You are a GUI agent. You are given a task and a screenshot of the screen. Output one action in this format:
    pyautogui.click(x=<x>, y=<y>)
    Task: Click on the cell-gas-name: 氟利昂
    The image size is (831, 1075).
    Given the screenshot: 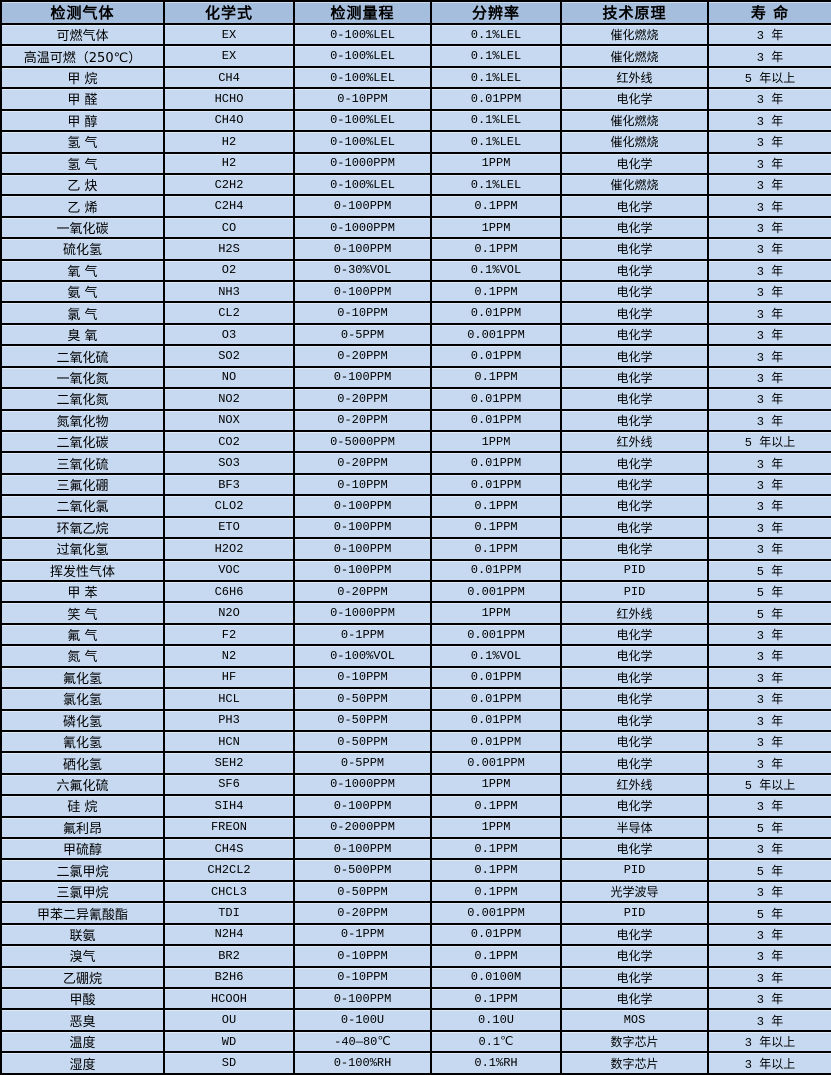 What is the action you would take?
    pyautogui.click(x=82, y=827)
    